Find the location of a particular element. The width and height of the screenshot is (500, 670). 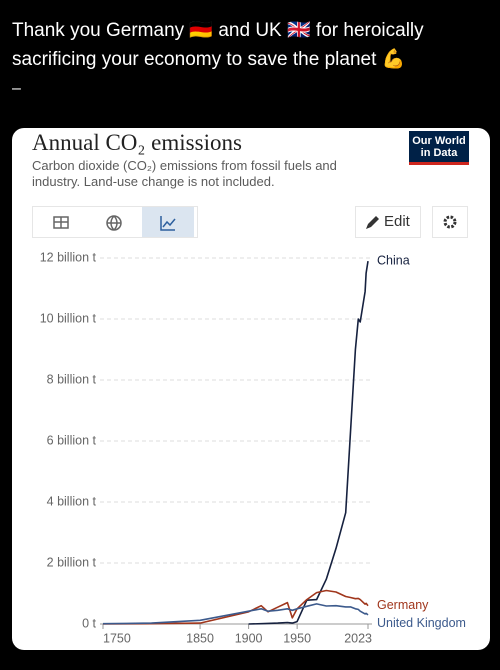

x-tick-label: 1900 is located at coordinates (249, 638).